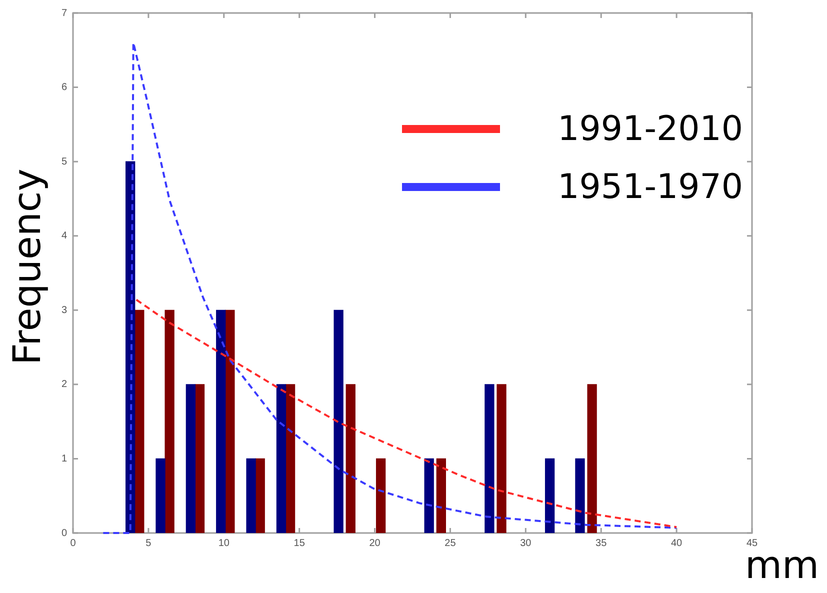  I want to click on legend-label: 1991-2010, so click(650, 129).